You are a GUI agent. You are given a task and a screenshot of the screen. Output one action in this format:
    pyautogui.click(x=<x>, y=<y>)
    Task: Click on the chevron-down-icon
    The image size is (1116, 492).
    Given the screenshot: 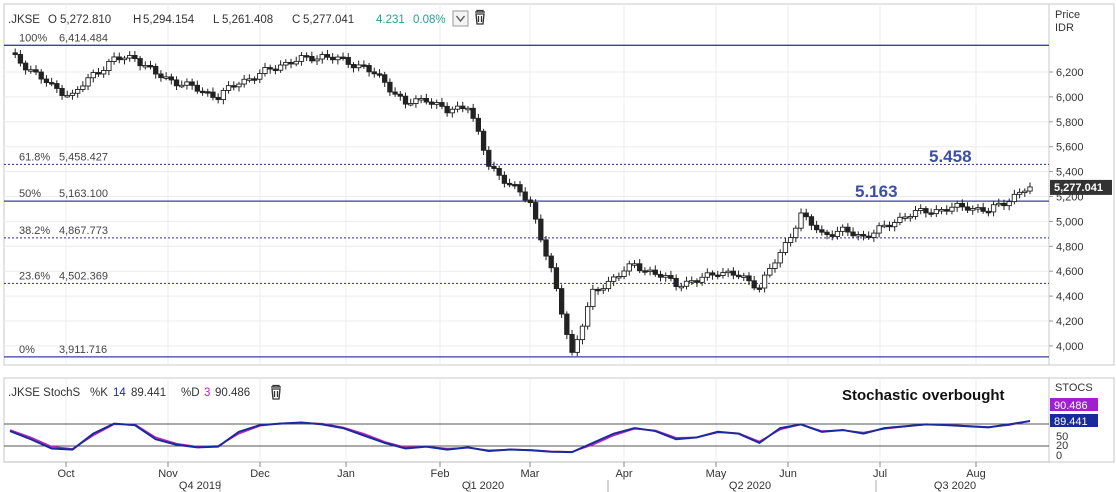 What is the action you would take?
    pyautogui.click(x=460, y=19)
    